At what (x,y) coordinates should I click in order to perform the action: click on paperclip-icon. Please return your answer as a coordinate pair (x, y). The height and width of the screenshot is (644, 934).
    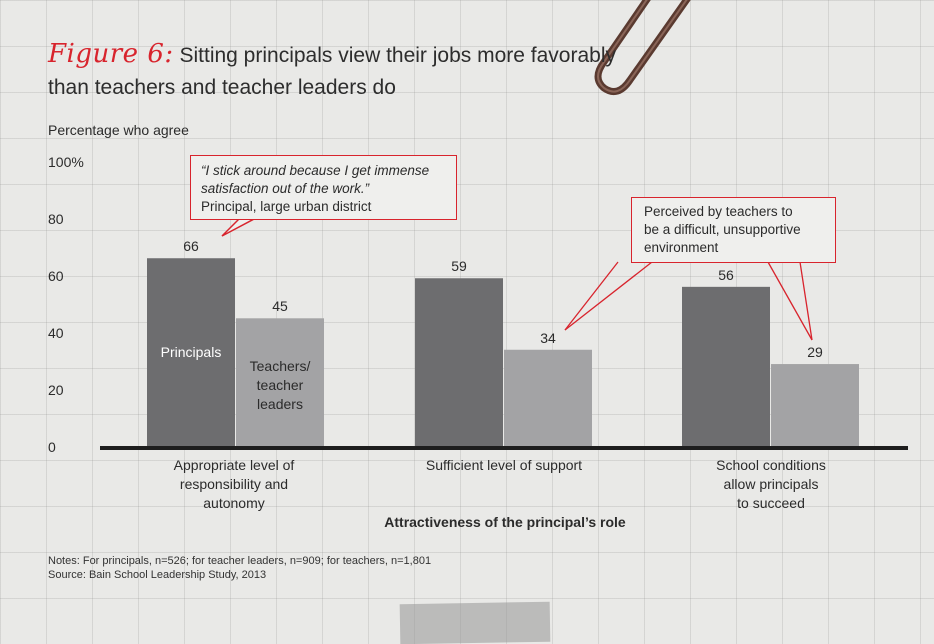
    Looking at the image, I should click on (642, 48).